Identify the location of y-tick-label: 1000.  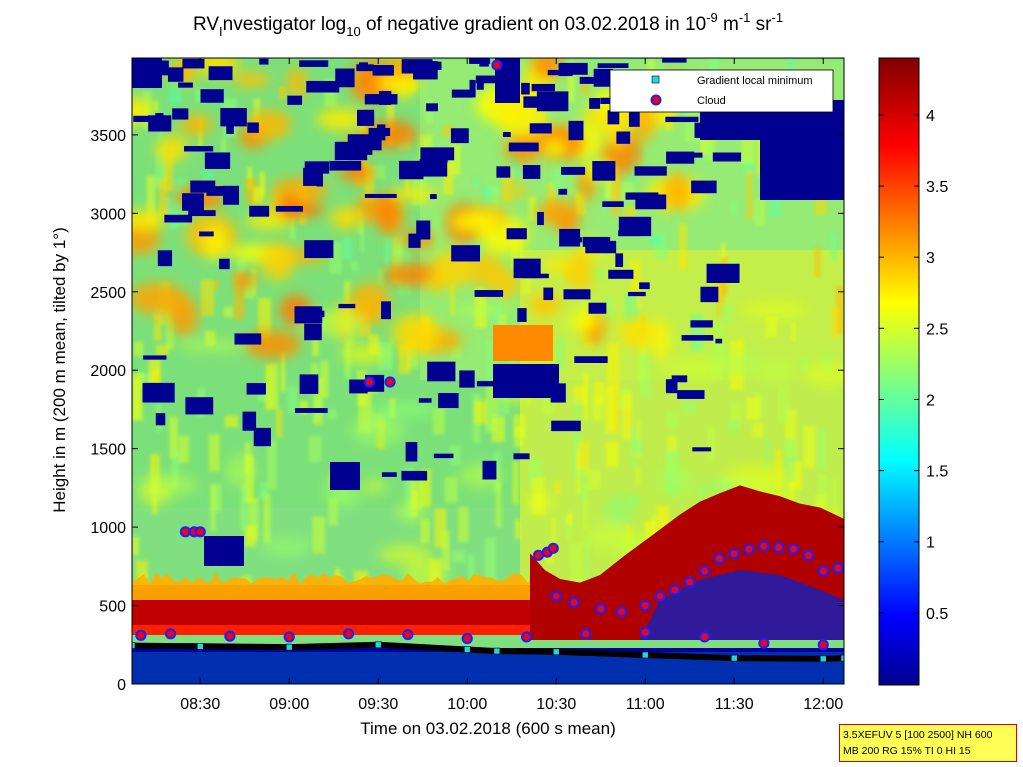
(108, 528).